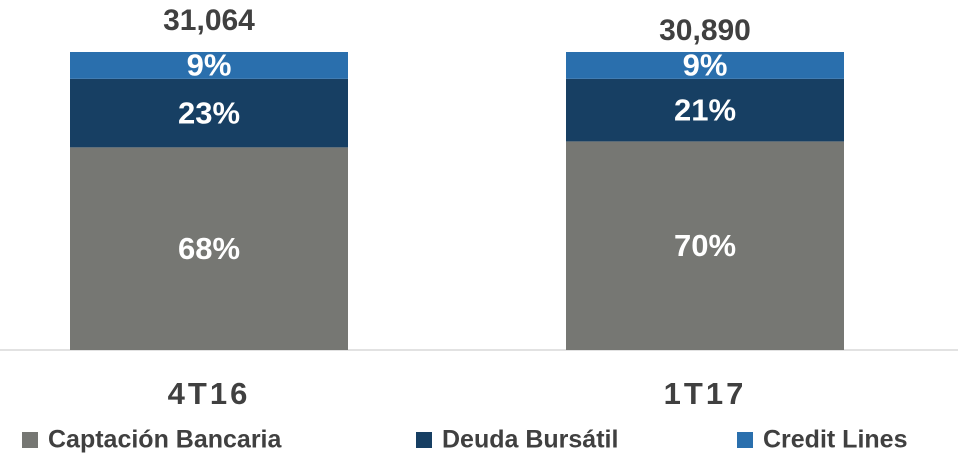  What do you see at coordinates (209, 20) in the screenshot?
I see `total-label: 31,064` at bounding box center [209, 20].